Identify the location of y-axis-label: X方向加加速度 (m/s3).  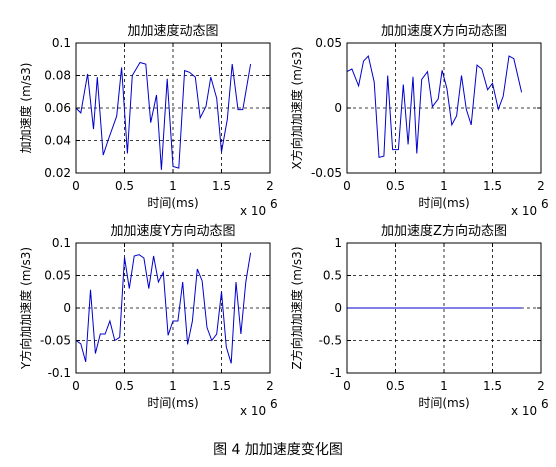
(296, 107).